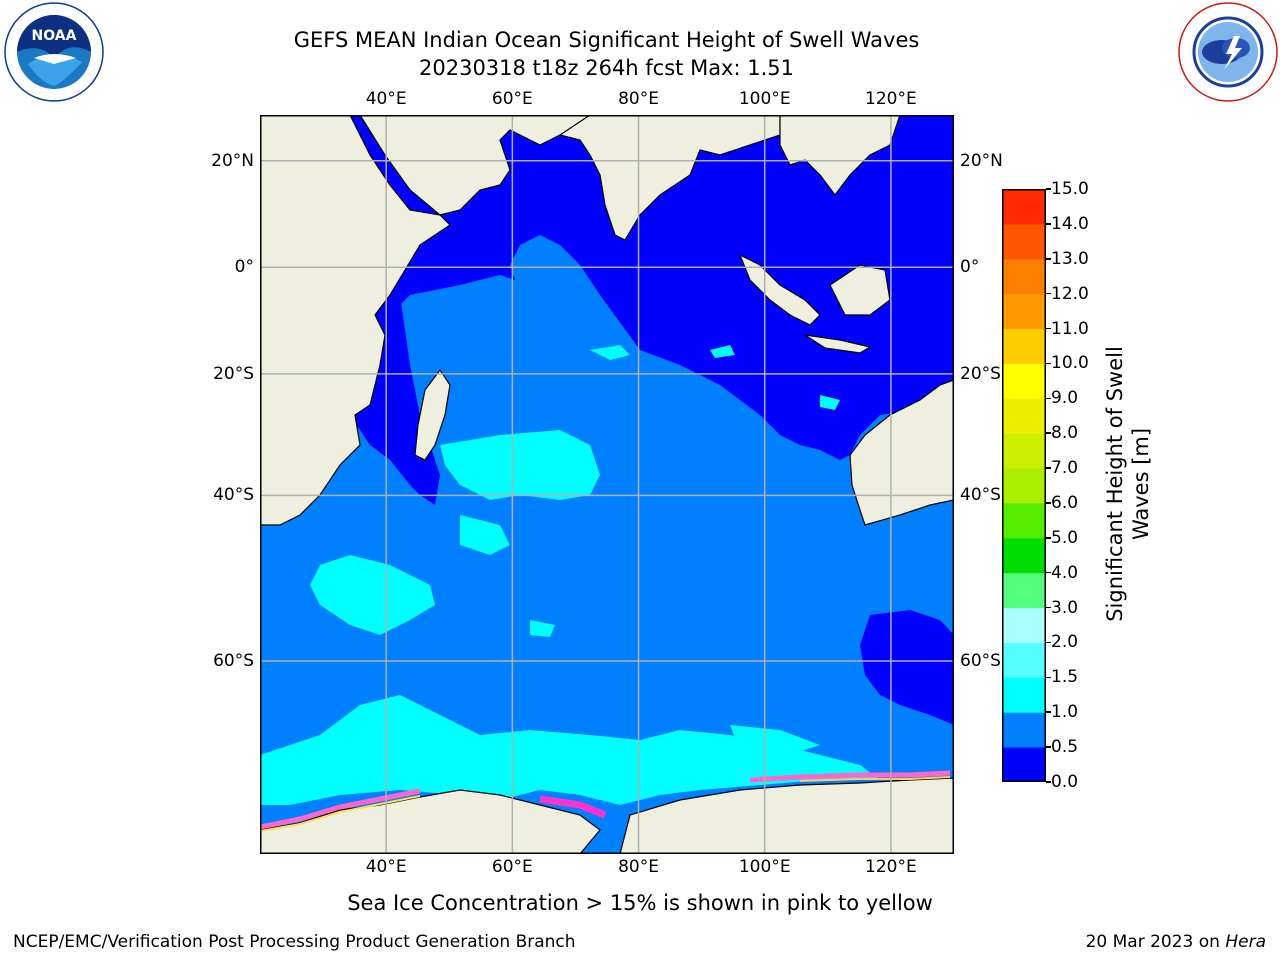 This screenshot has width=1280, height=960. I want to click on lat-tick-label-right: 40°S, so click(980, 495).